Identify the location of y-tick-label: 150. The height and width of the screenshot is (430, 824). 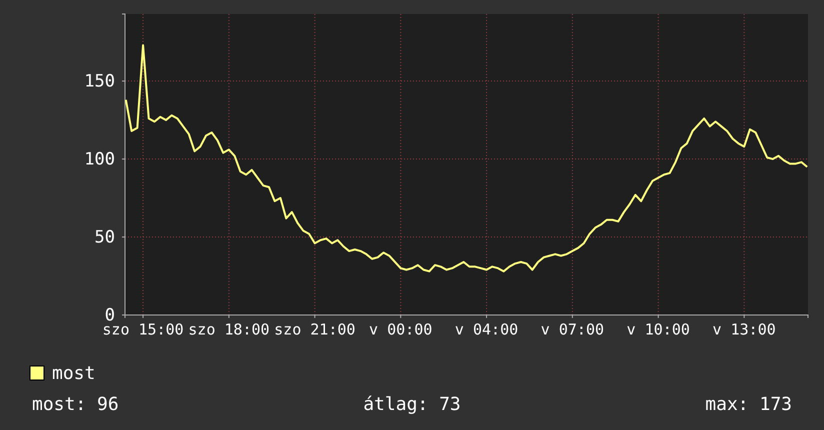
(99, 82).